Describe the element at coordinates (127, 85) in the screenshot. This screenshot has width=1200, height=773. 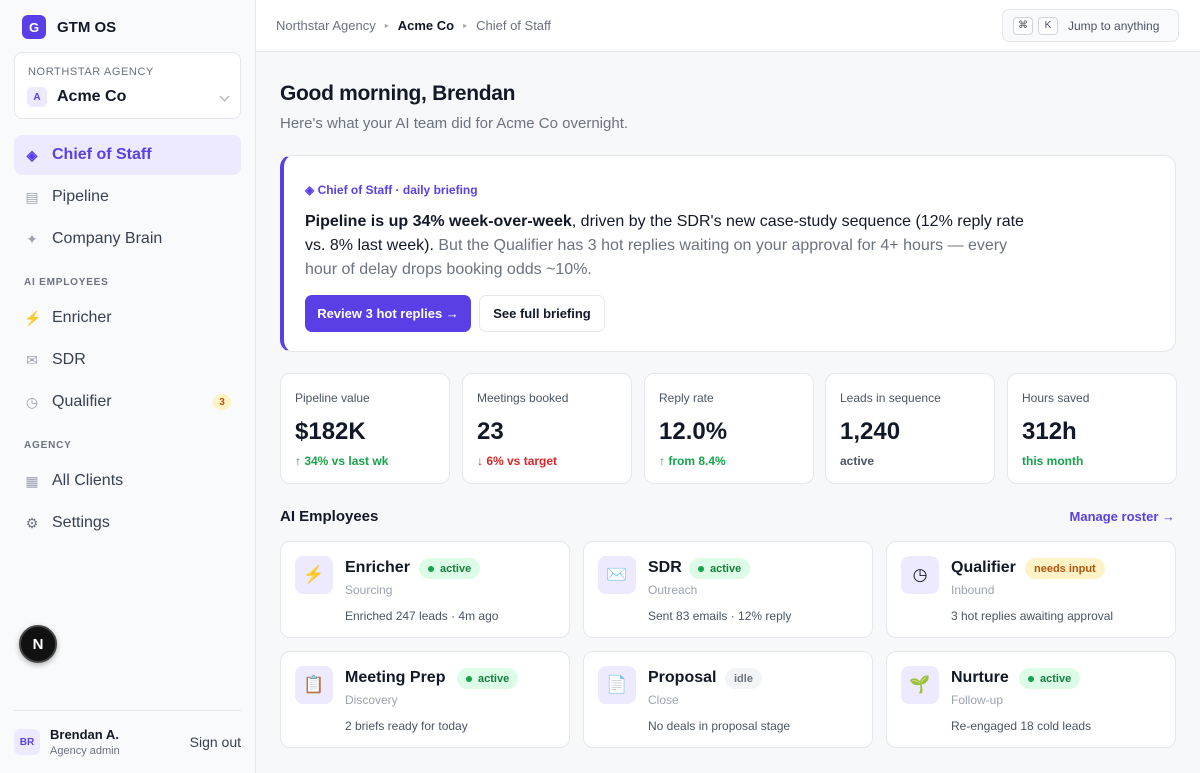
I see `client-switcher: NORTHSTAR AGENCY A Acme Co` at that location.